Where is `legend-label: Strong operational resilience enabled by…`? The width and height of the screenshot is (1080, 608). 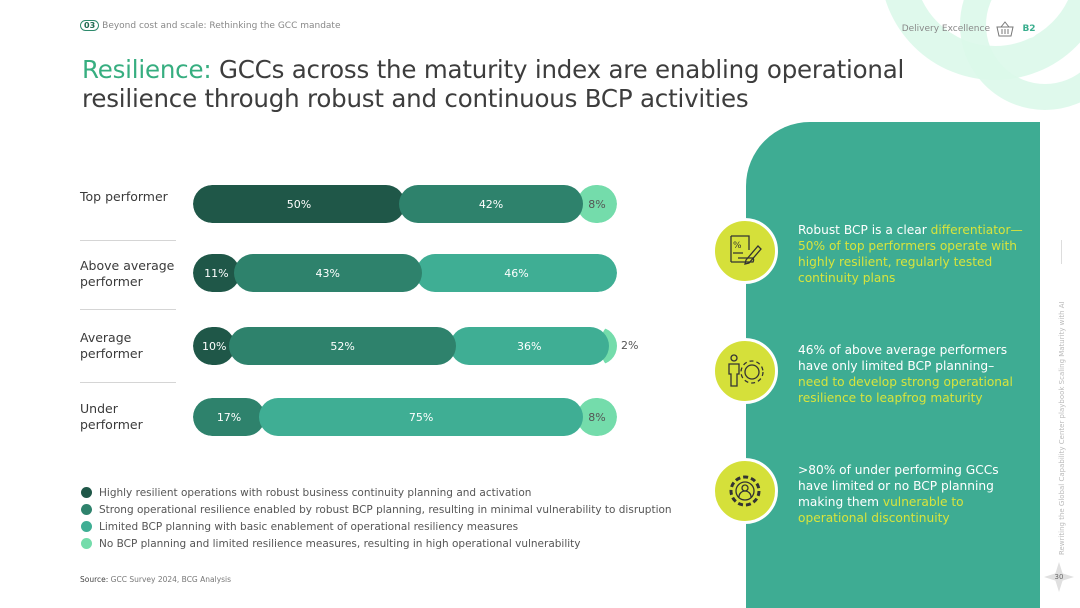 legend-label: Strong operational resilience enabled by… is located at coordinates (385, 509).